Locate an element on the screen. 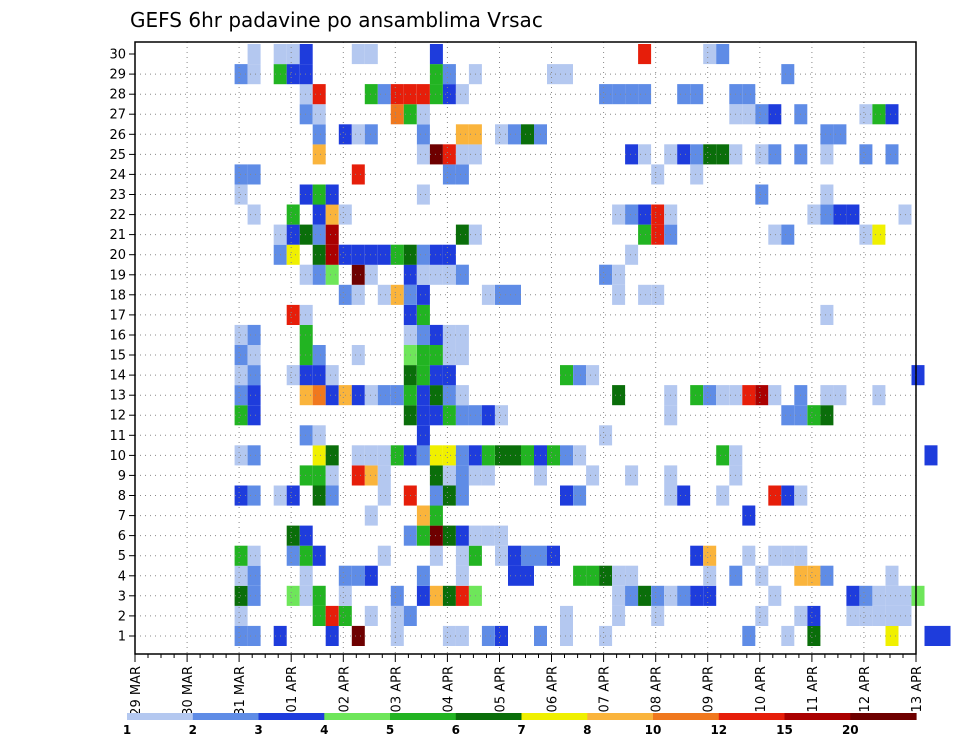  y-tick-label: 1 is located at coordinates (122, 637).